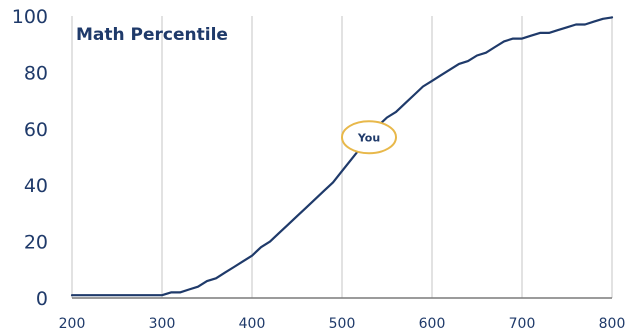 The height and width of the screenshot is (335, 637). What do you see at coordinates (162, 324) in the screenshot?
I see `x-tick-label-300: 300` at bounding box center [162, 324].